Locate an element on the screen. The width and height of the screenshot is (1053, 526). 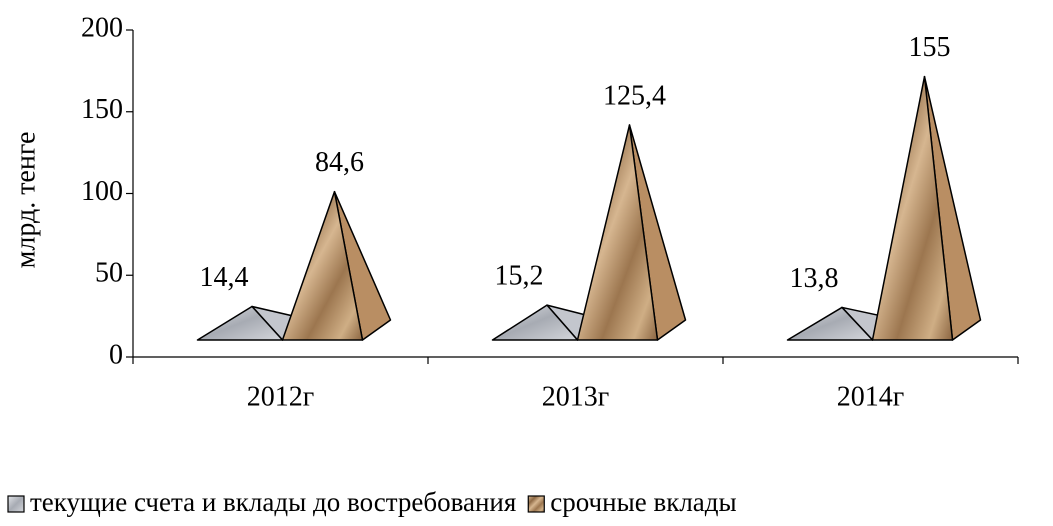
x-tick-label: 2012г is located at coordinates (280, 396).